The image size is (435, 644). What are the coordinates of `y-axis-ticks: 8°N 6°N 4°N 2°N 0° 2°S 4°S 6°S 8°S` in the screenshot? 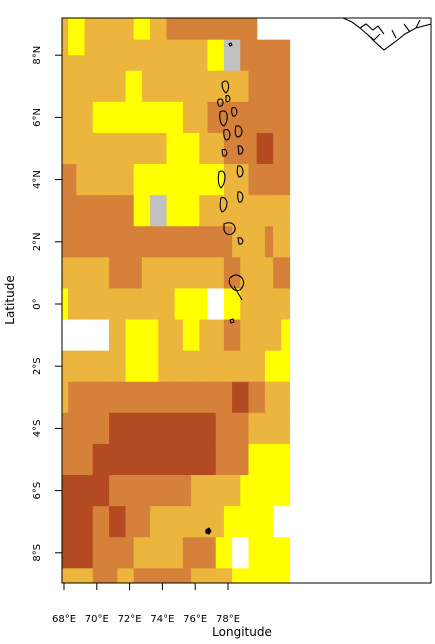 It's located at (47, 304).